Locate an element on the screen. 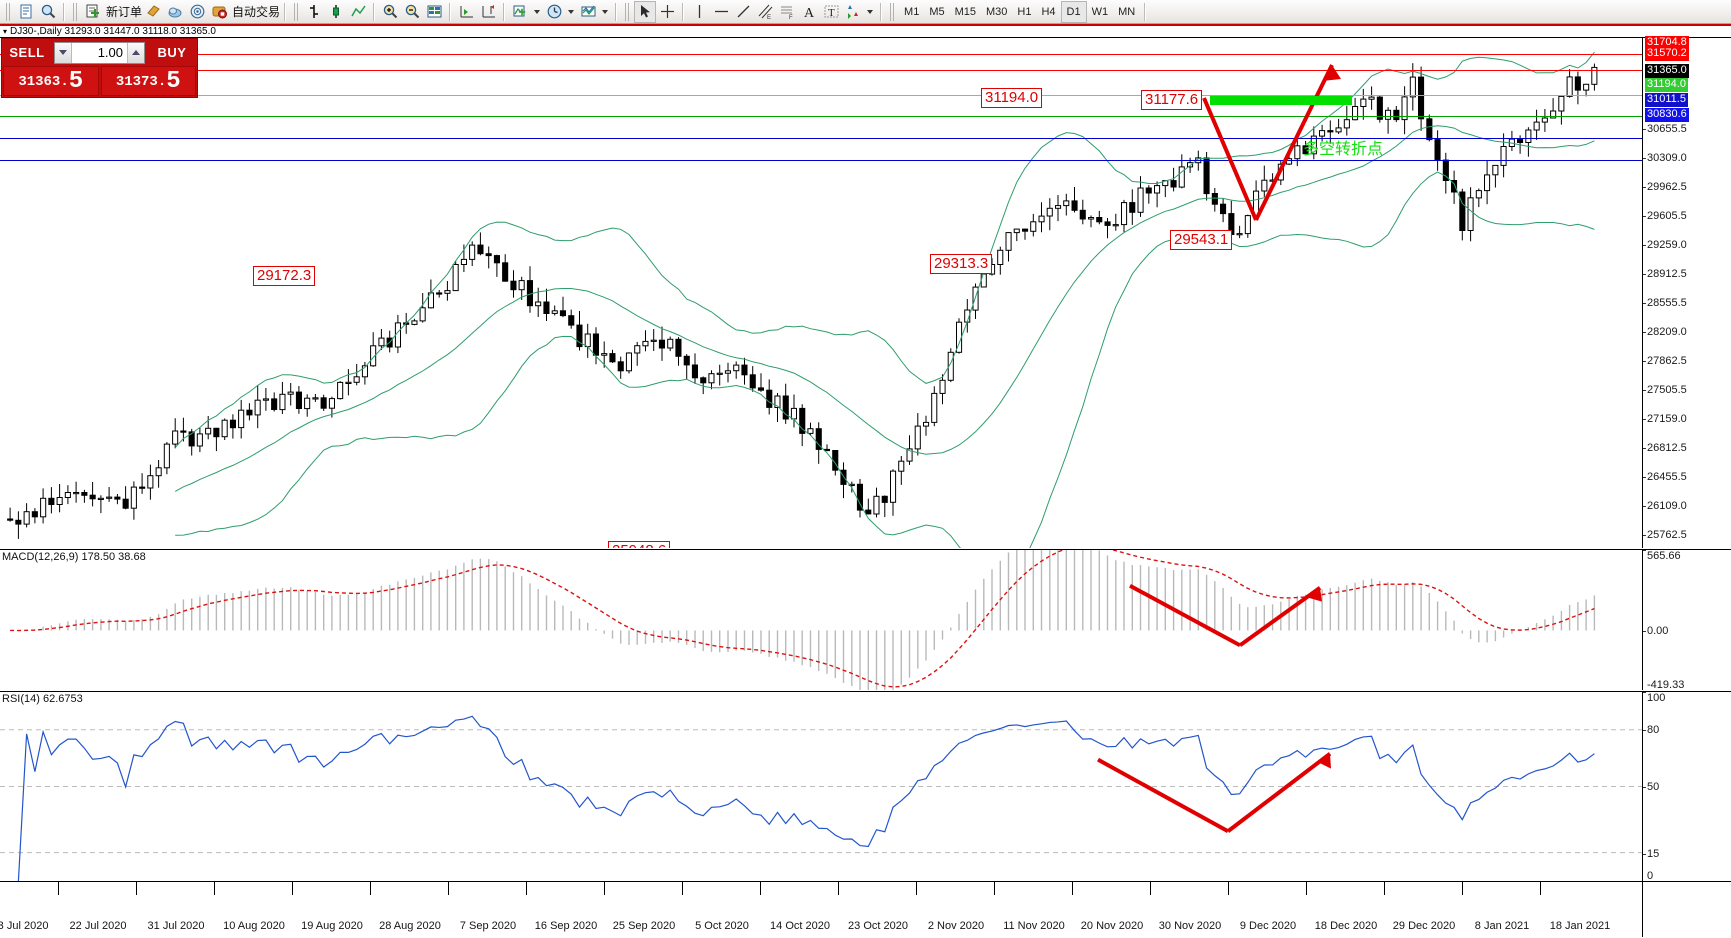 This screenshot has width=1731, height=938. volume-decrease-button is located at coordinates (63, 52).